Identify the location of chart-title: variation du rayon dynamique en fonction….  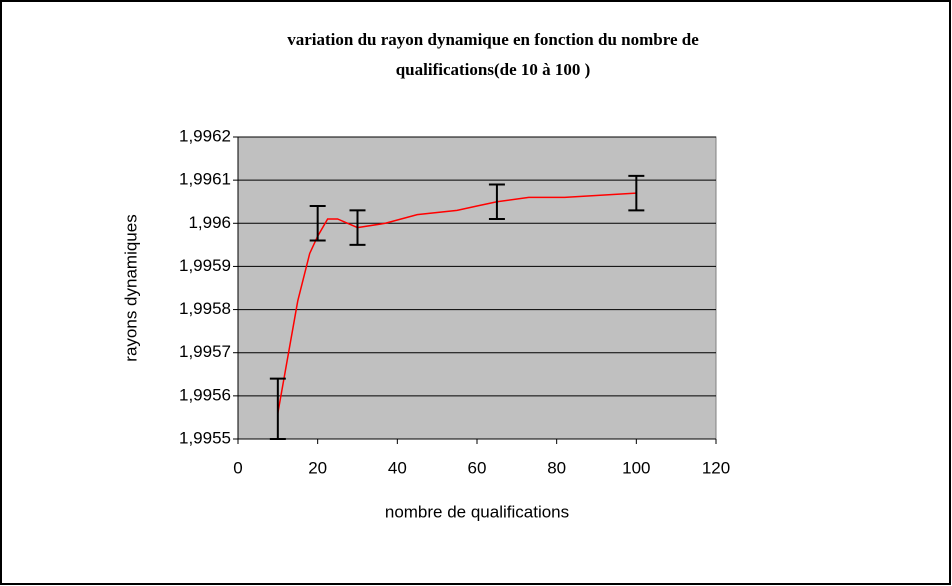
(493, 39).